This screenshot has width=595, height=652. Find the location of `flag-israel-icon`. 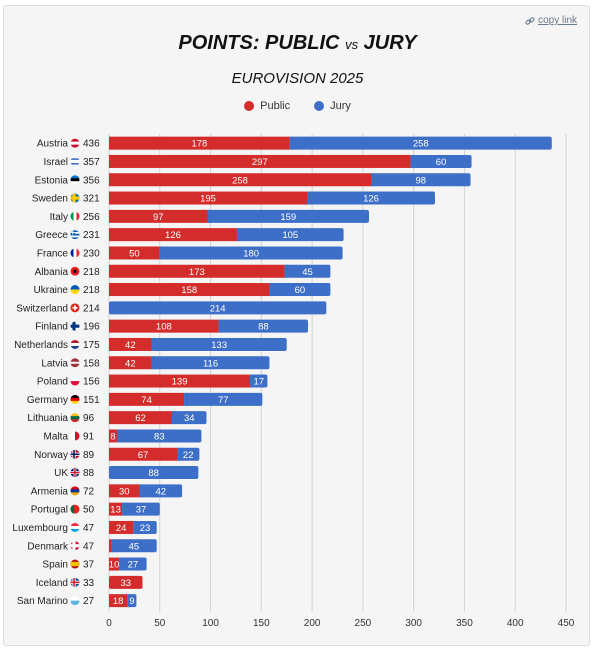

flag-israel-icon is located at coordinates (75, 161).